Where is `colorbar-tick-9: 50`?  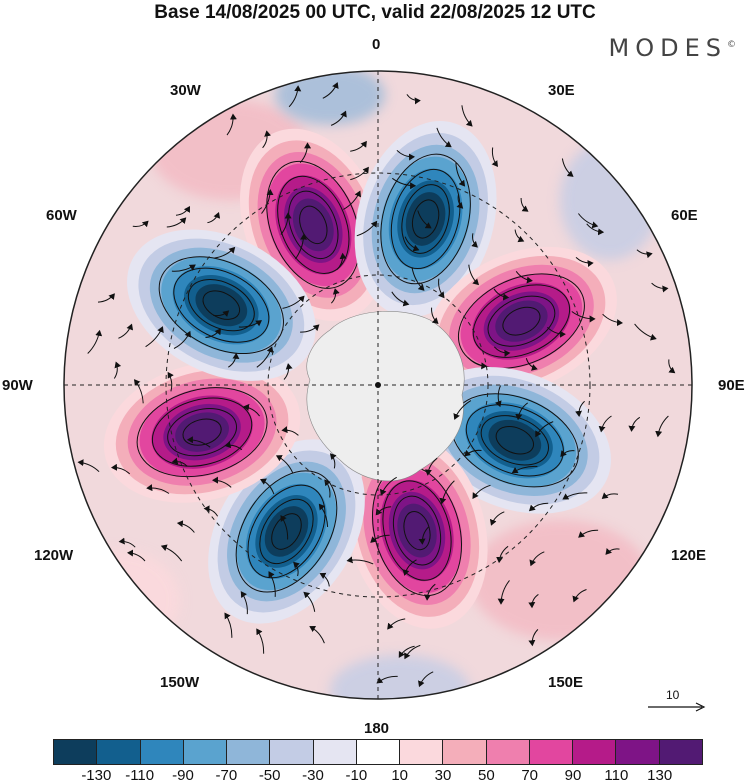 colorbar-tick-9: 50 is located at coordinates (486, 775).